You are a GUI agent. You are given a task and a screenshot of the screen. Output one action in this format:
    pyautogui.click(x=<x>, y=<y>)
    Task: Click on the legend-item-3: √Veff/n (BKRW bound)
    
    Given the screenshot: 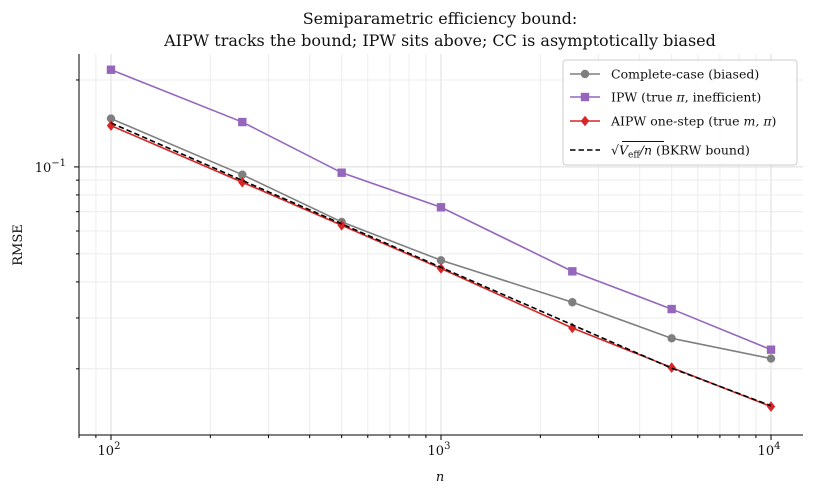 What is the action you would take?
    pyautogui.click(x=660, y=151)
    